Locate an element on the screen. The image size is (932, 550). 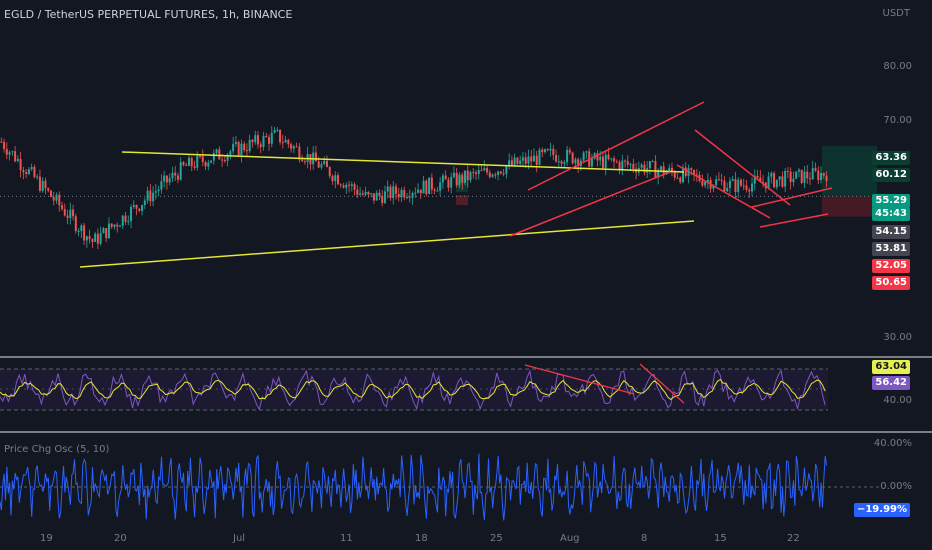
level-badge-1: 54.15 is located at coordinates (891, 232).